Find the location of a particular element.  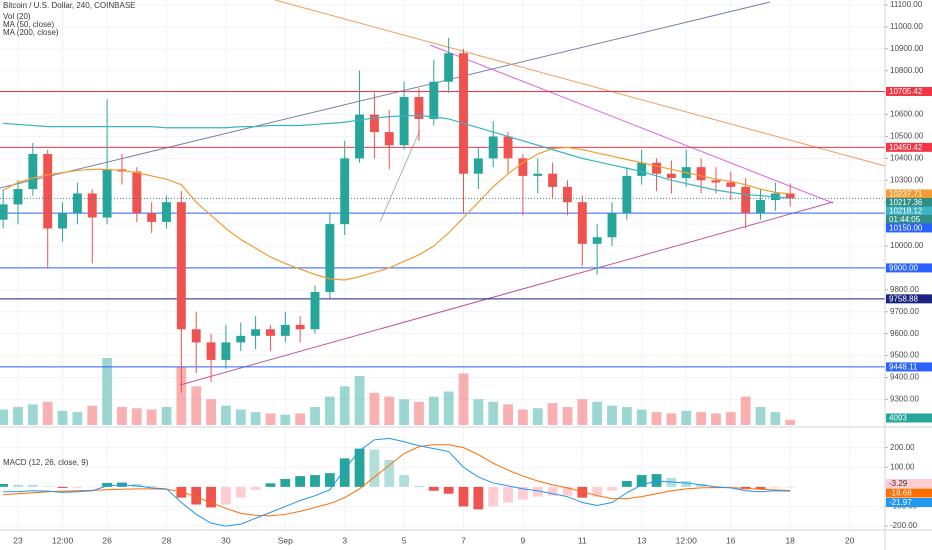

x-tick-label: 26 is located at coordinates (107, 540).